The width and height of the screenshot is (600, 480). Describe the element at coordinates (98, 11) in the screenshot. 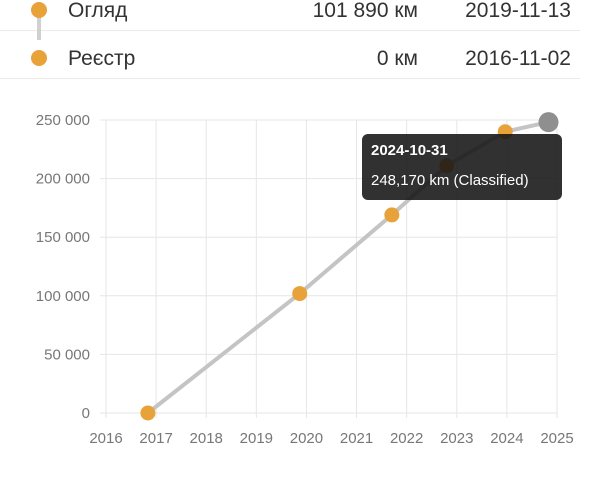

I see `history-label: Огляд` at that location.